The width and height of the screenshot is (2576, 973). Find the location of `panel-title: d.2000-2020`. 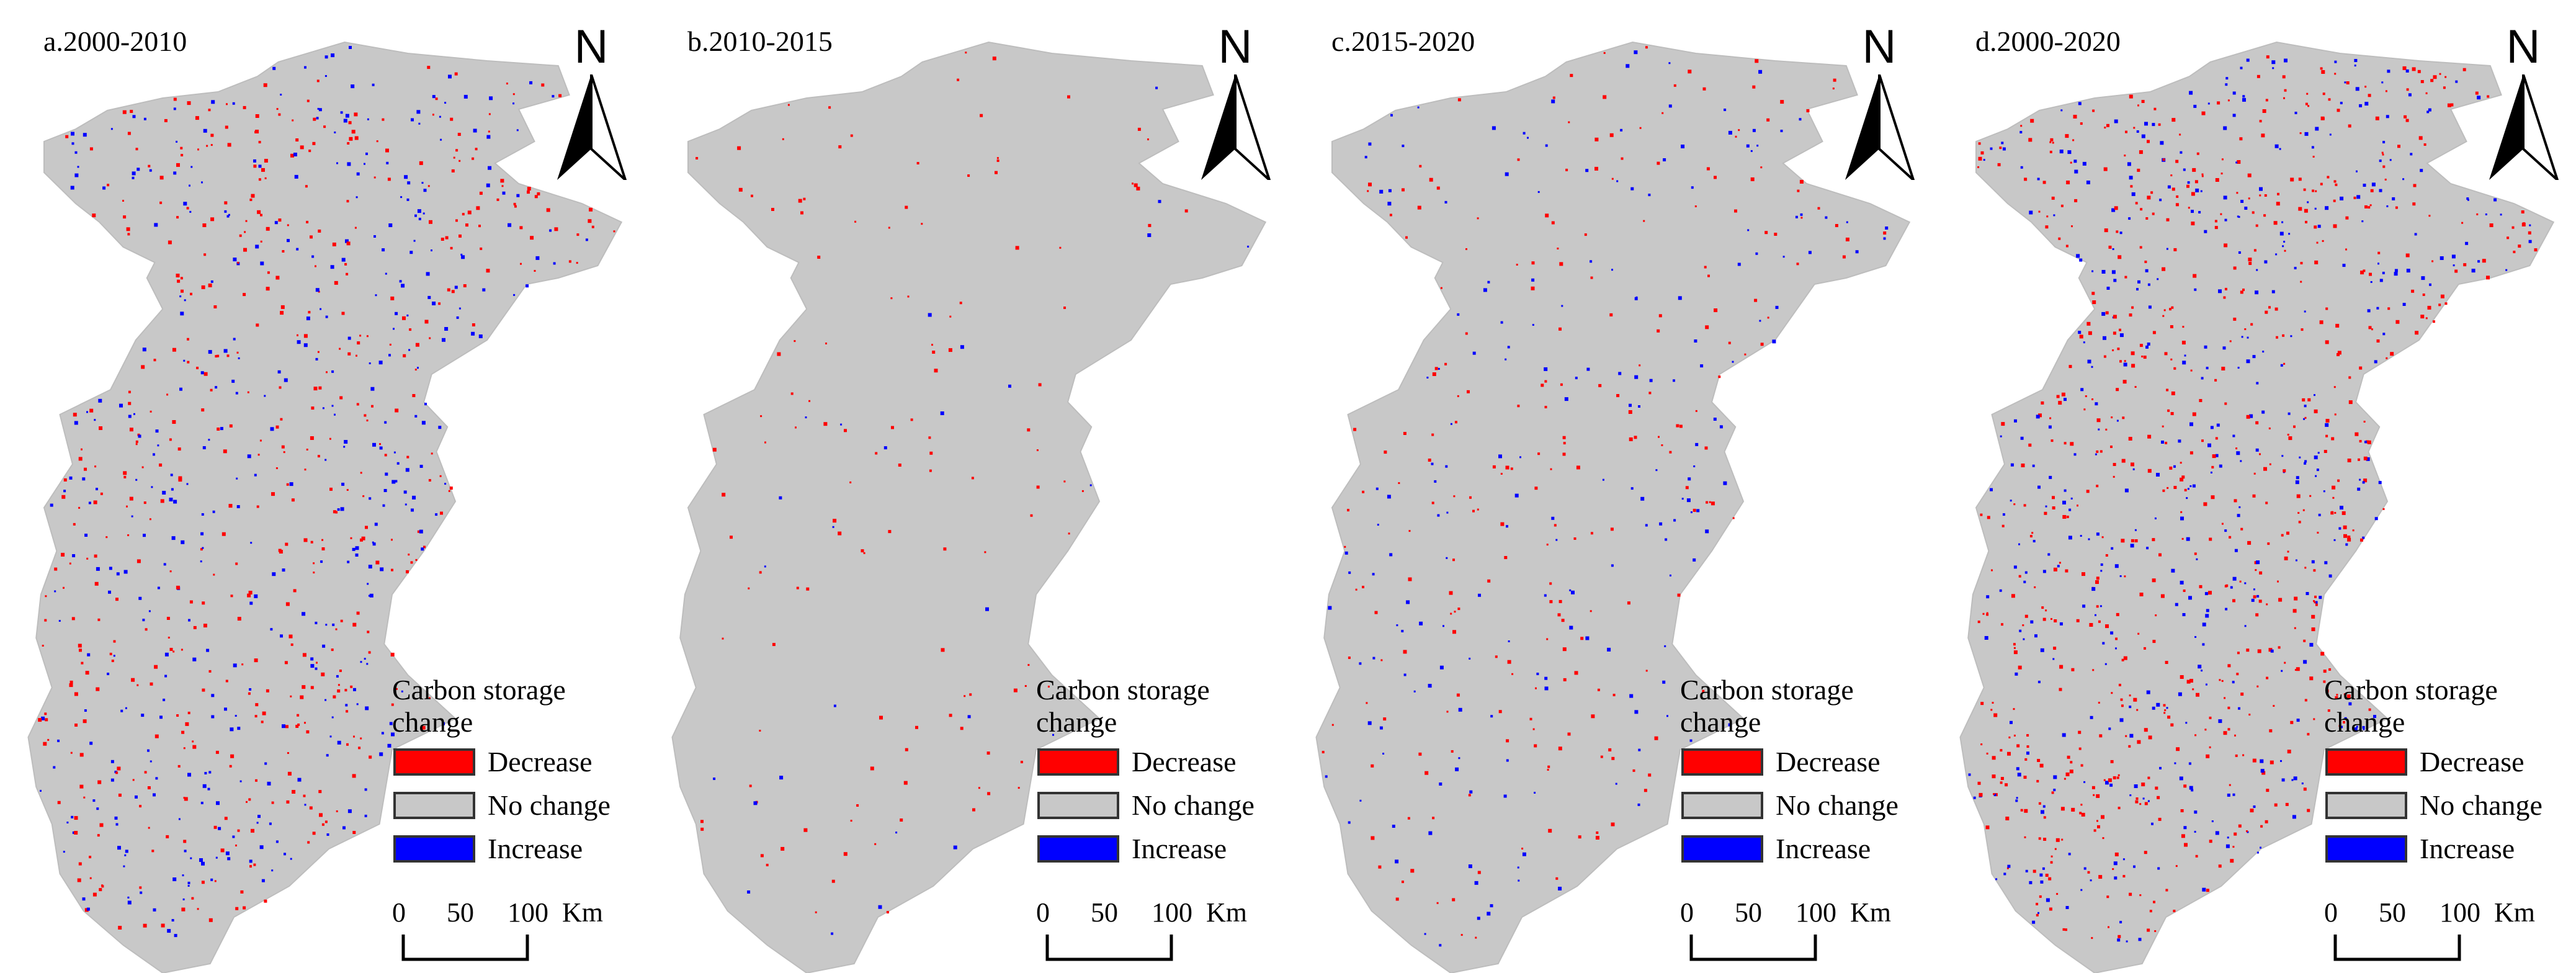

panel-title: d.2000-2020 is located at coordinates (2048, 41).